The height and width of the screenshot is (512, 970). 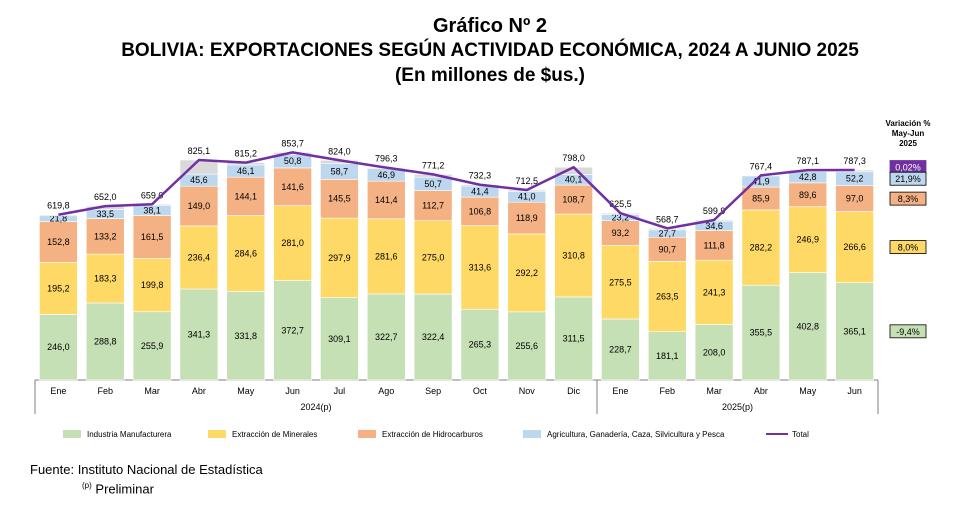 I want to click on legend-swatch-hidrocarburos, so click(x=367, y=434).